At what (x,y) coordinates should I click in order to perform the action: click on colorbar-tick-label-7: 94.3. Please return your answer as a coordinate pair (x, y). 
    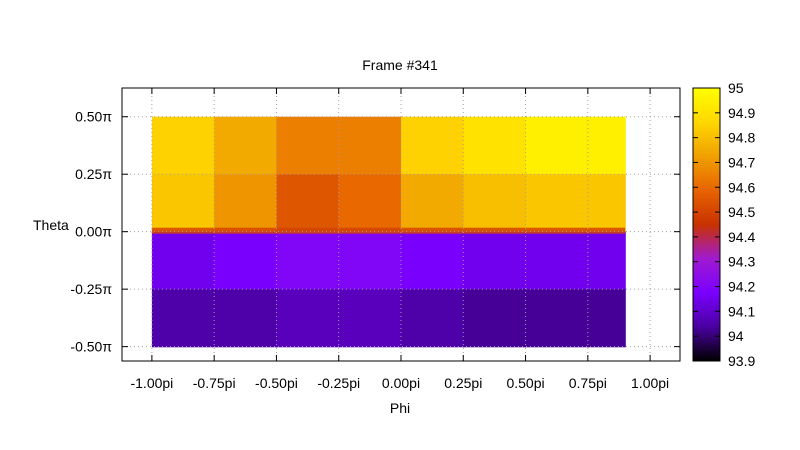
    Looking at the image, I should click on (741, 262).